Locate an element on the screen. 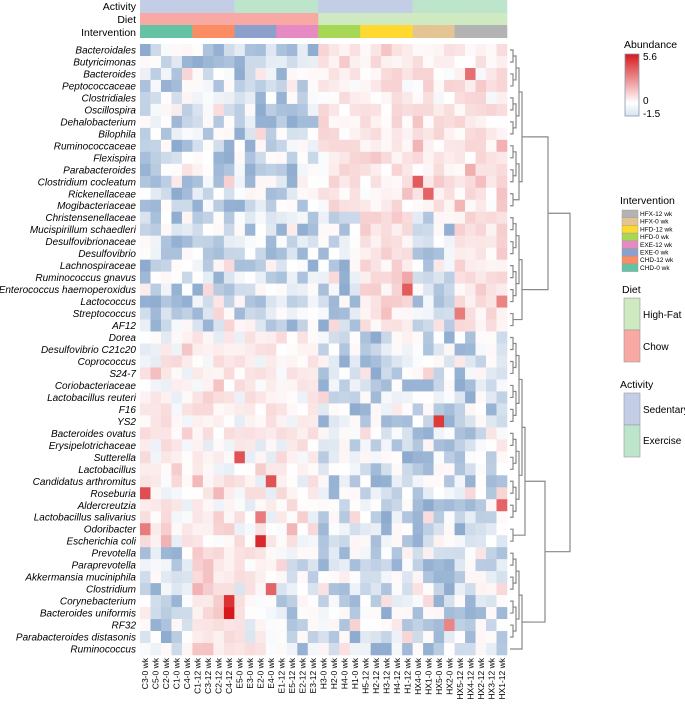 The width and height of the screenshot is (685, 705). row-label: Enterococcus haemoperoxidus is located at coordinates (68, 290).